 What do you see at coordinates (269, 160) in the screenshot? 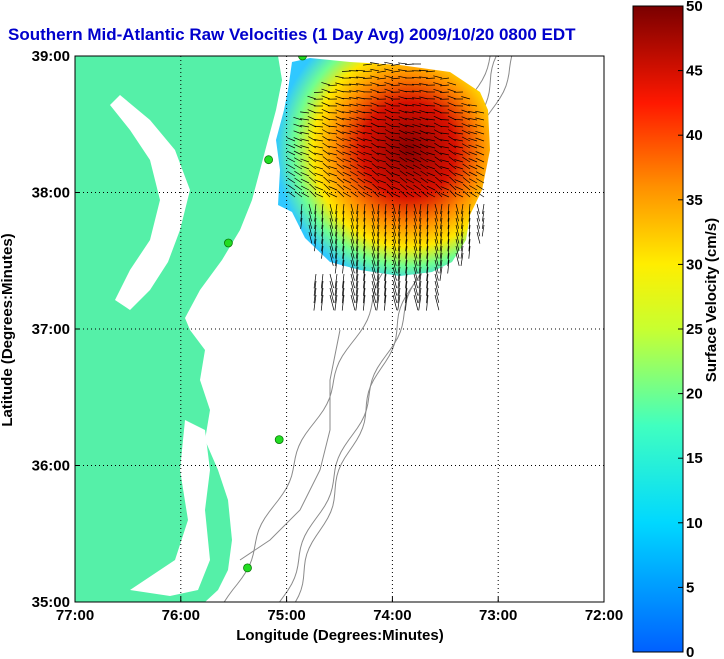
I see `radar-station-marker` at bounding box center [269, 160].